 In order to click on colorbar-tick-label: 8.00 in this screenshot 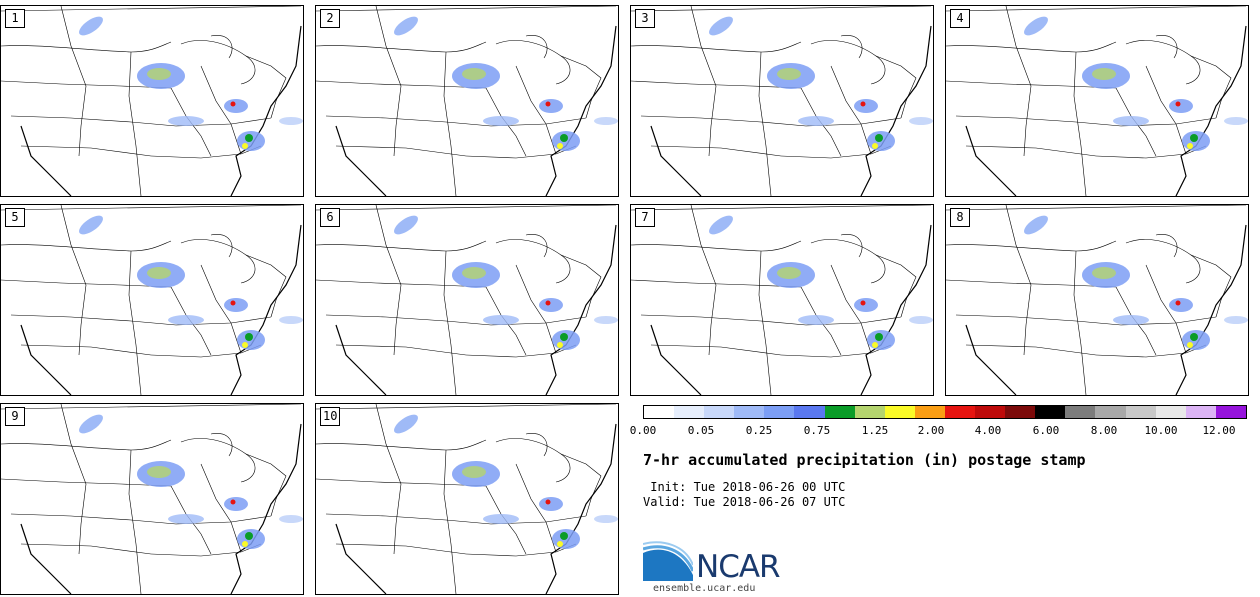, I will do `click(1104, 430)`.